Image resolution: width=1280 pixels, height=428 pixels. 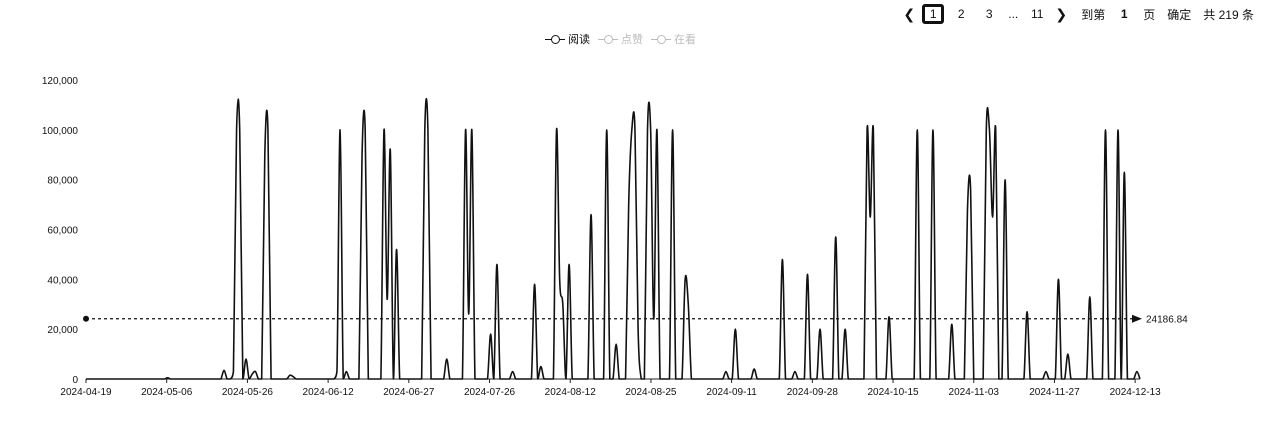 I want to click on x-tick-label: 2024-05-06, so click(x=167, y=392).